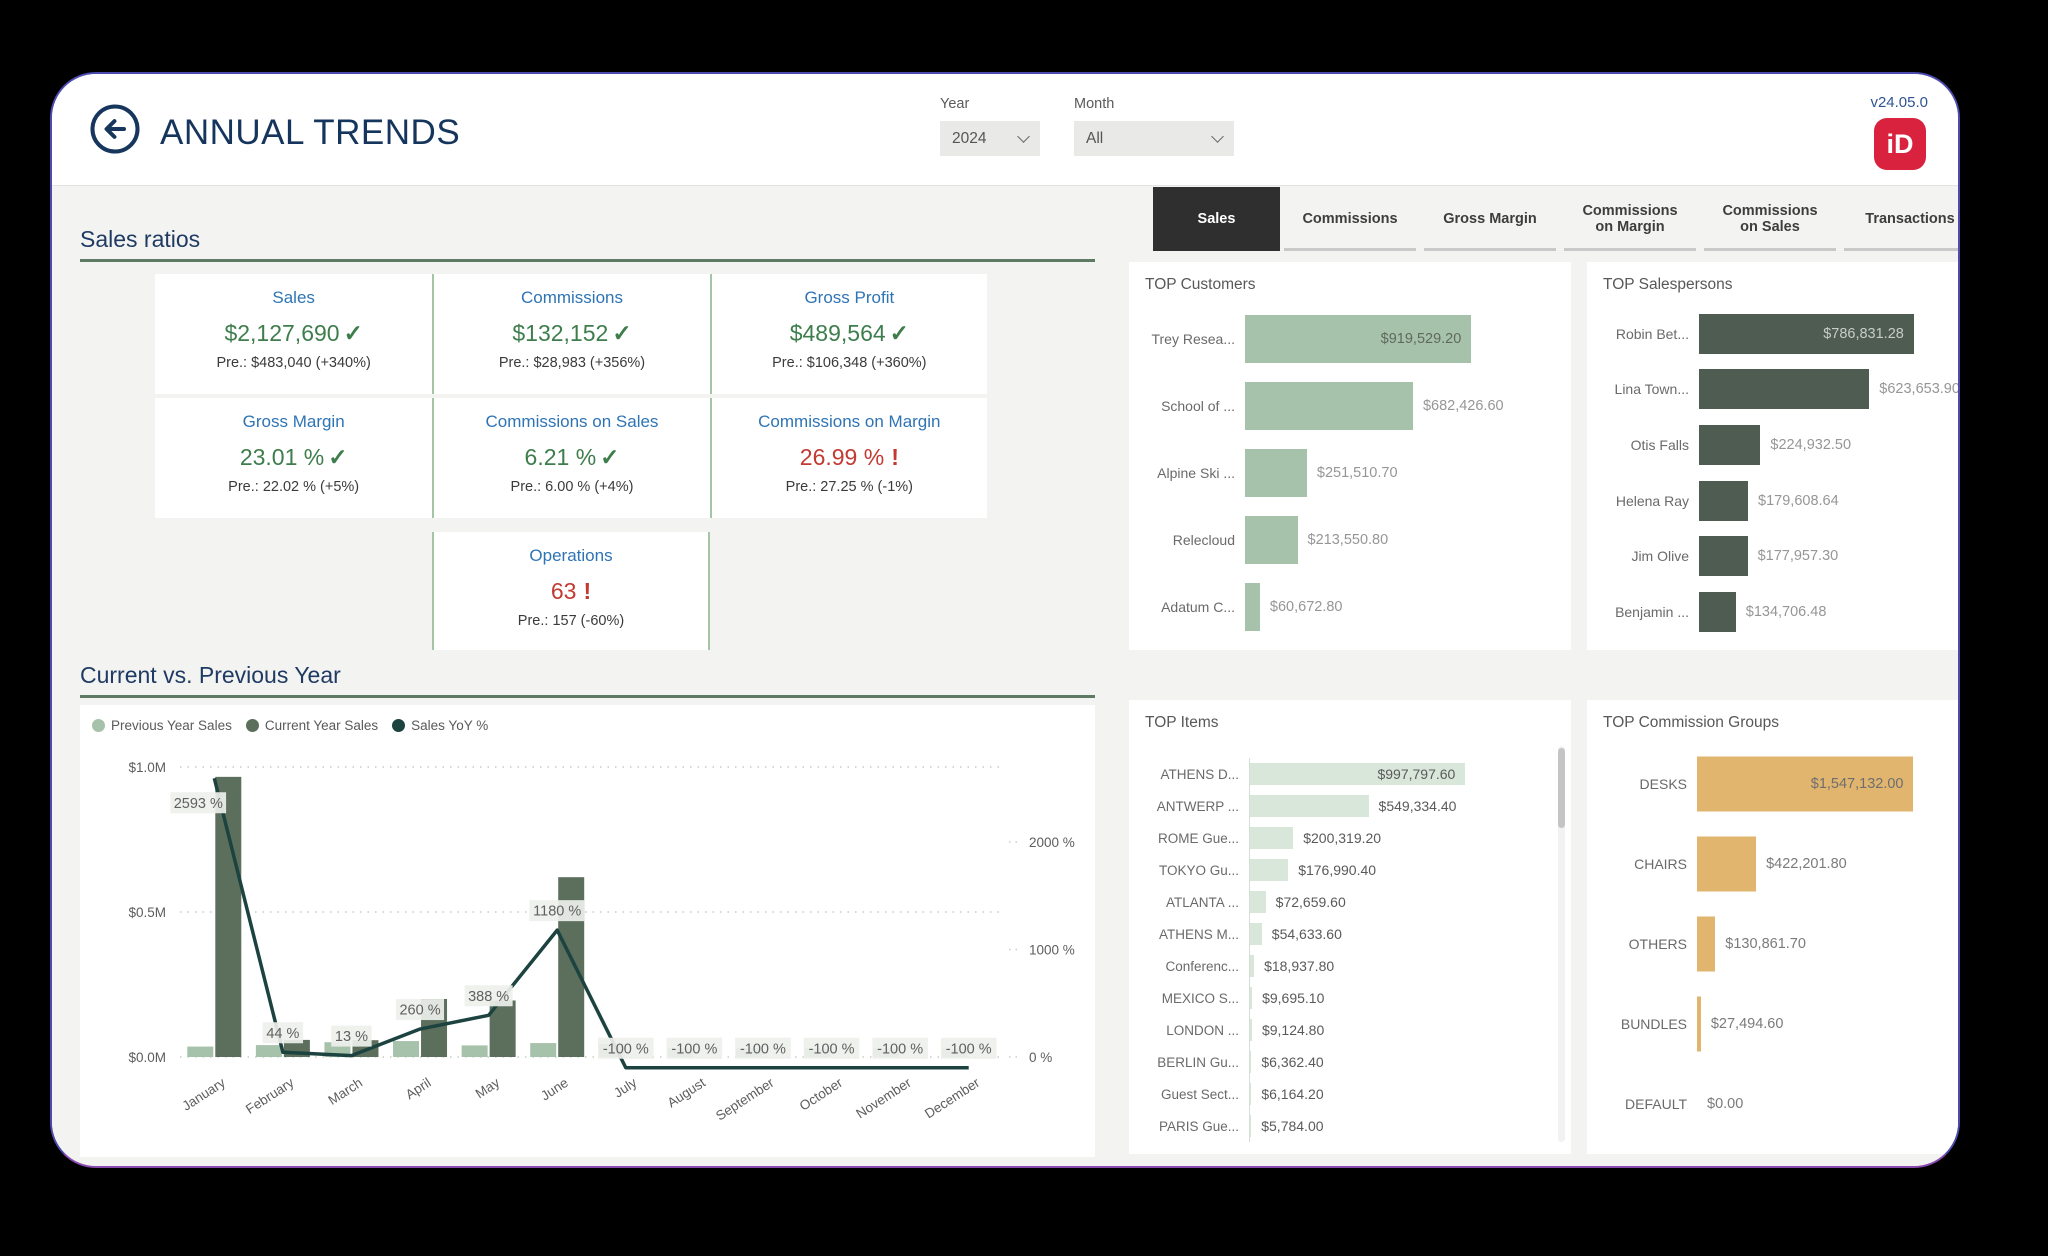  I want to click on tab: Commissions on Sales, so click(1770, 219).